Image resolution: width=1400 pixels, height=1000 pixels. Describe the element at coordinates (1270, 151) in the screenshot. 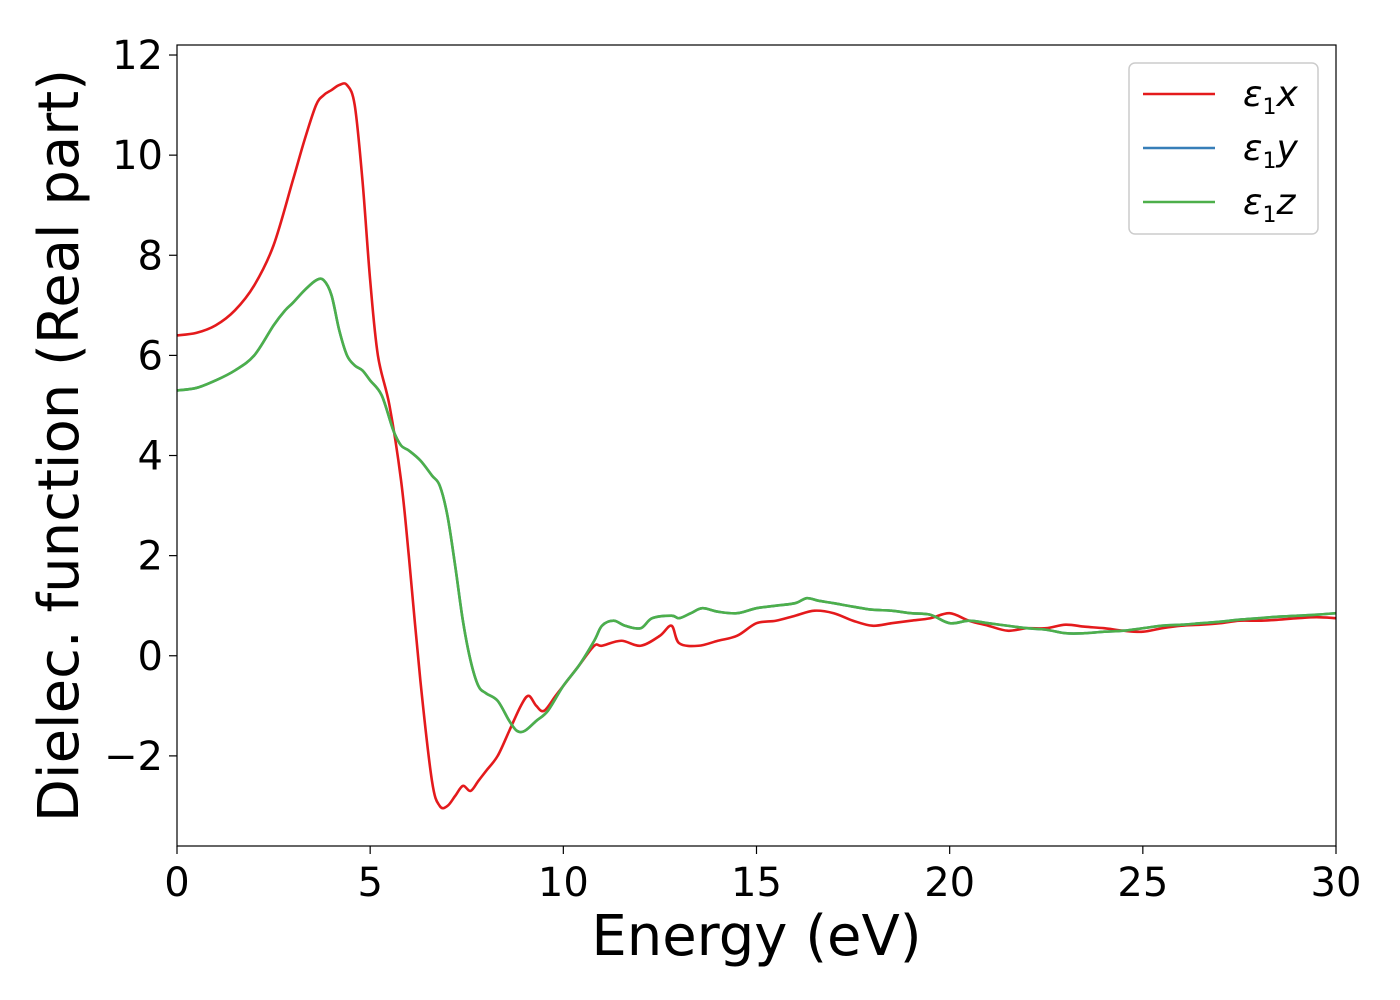

I see `legend-label-y: ε1y` at that location.